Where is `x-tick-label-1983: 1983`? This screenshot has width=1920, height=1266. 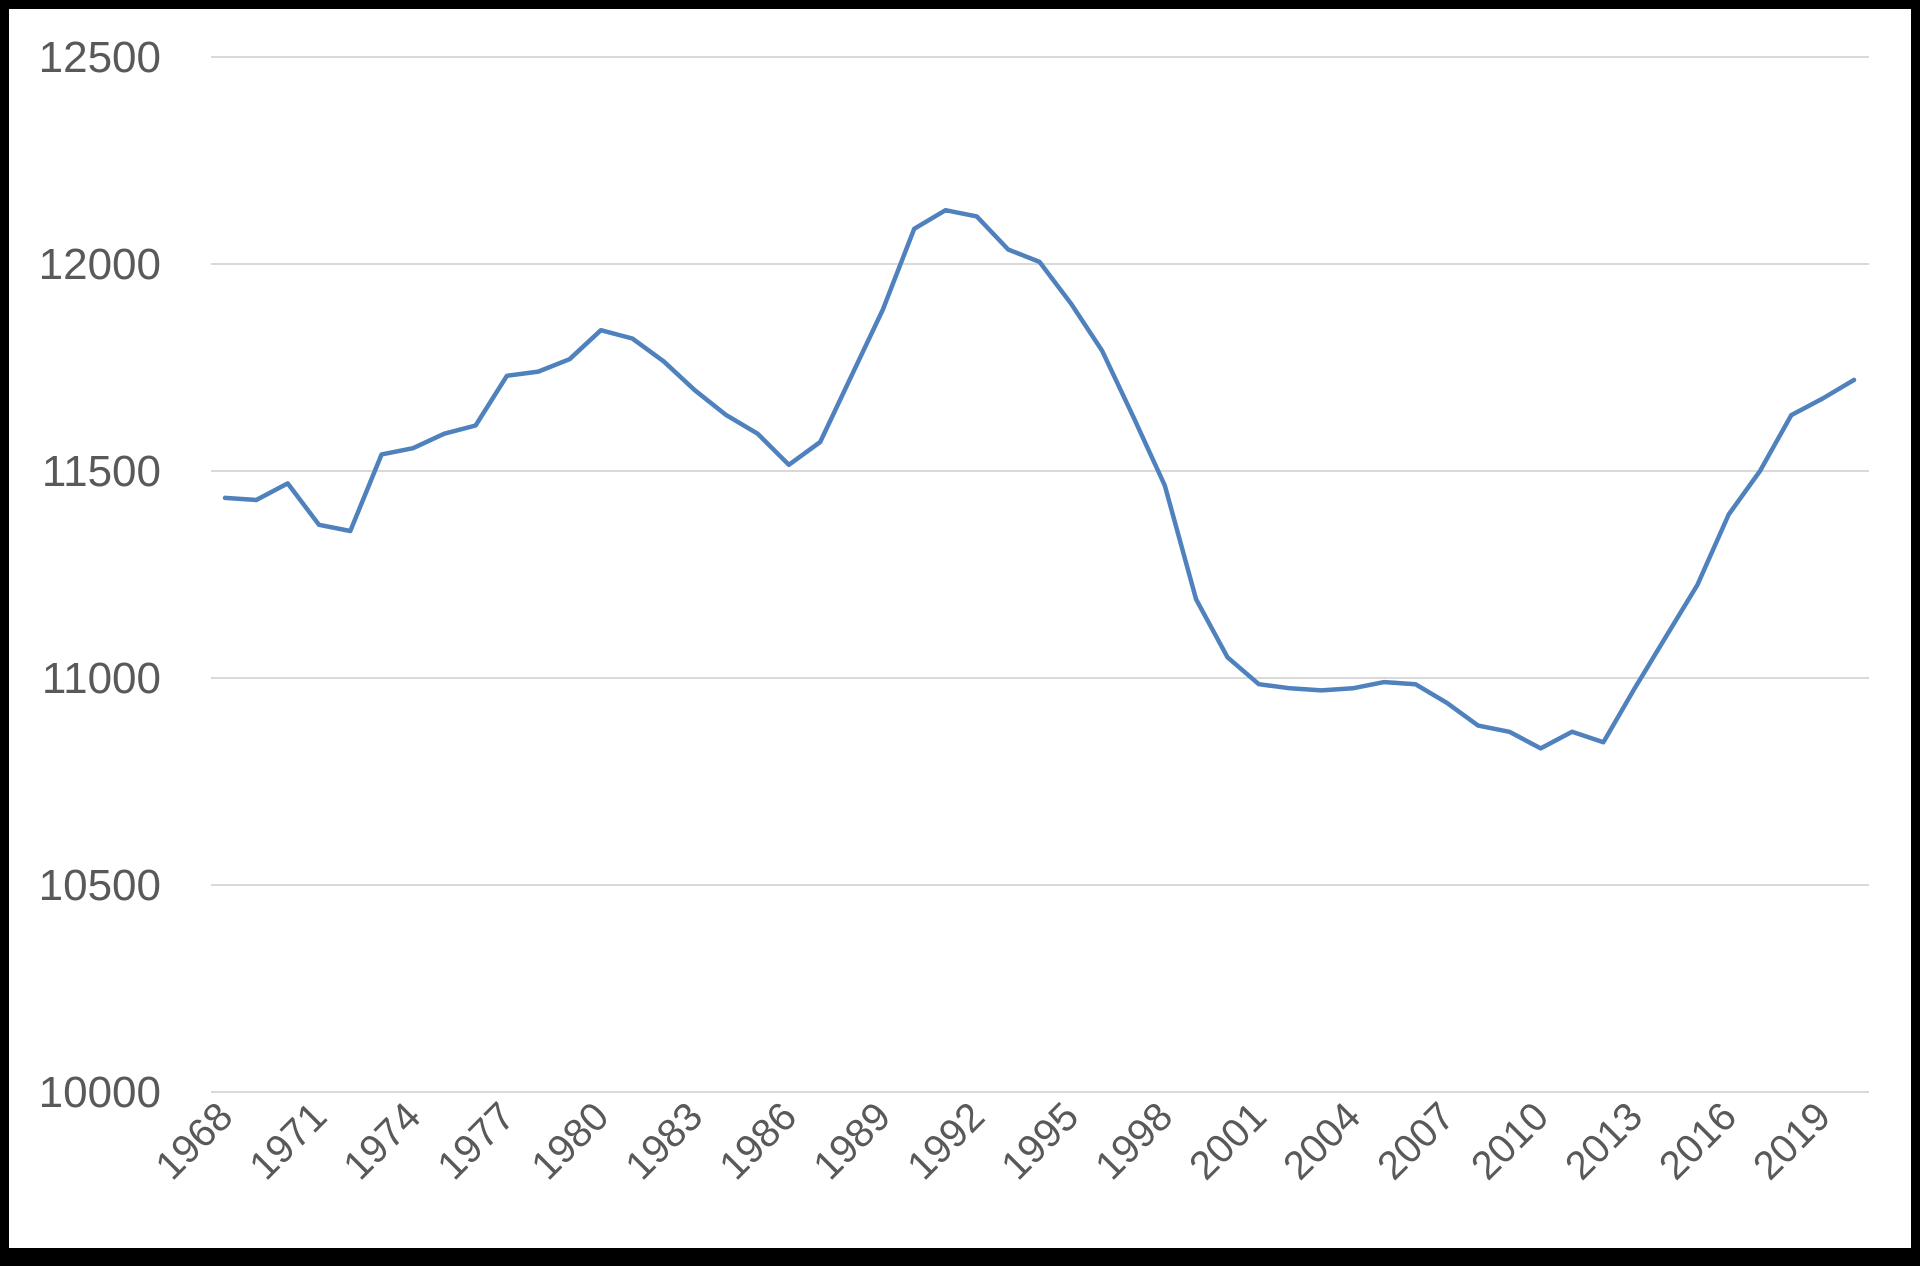 x-tick-label-1983: 1983 is located at coordinates (664, 1141).